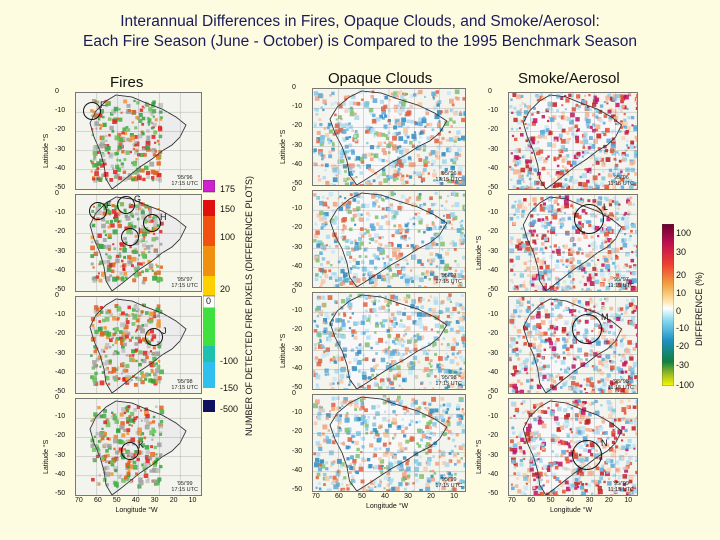 This screenshot has width=720, height=540. I want to click on region-letter-m: M, so click(605, 317).